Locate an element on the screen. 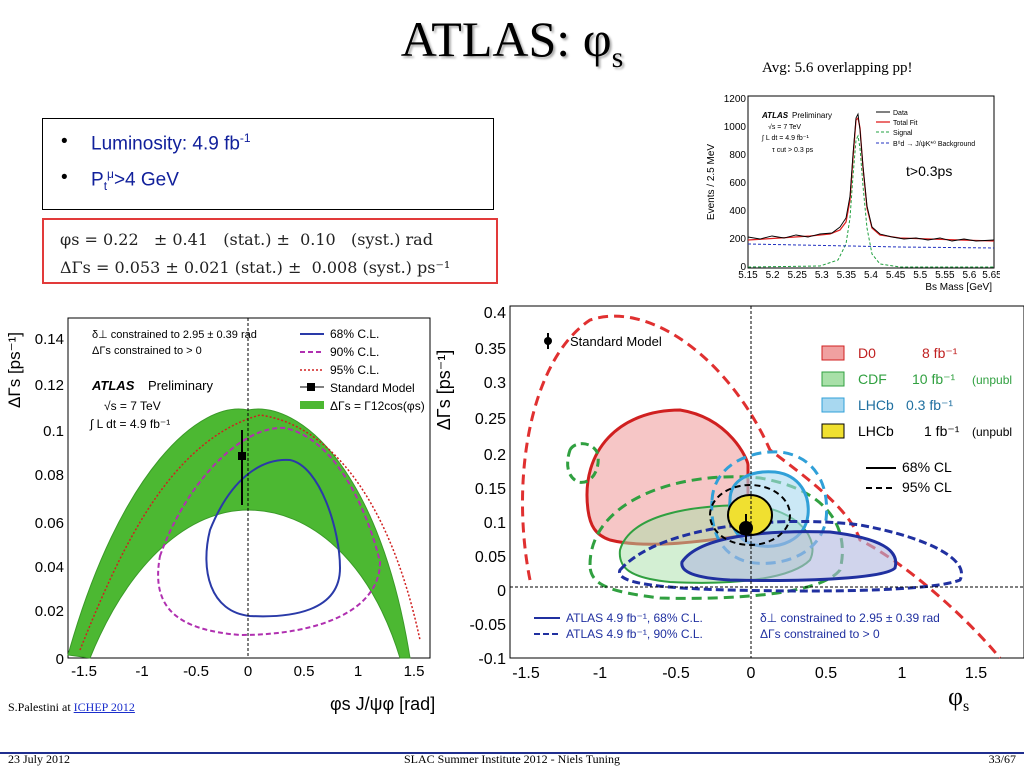 Image resolution: width=1024 pixels, height=768 pixels. svg-text: 0.02 is located at coordinates (49, 611).